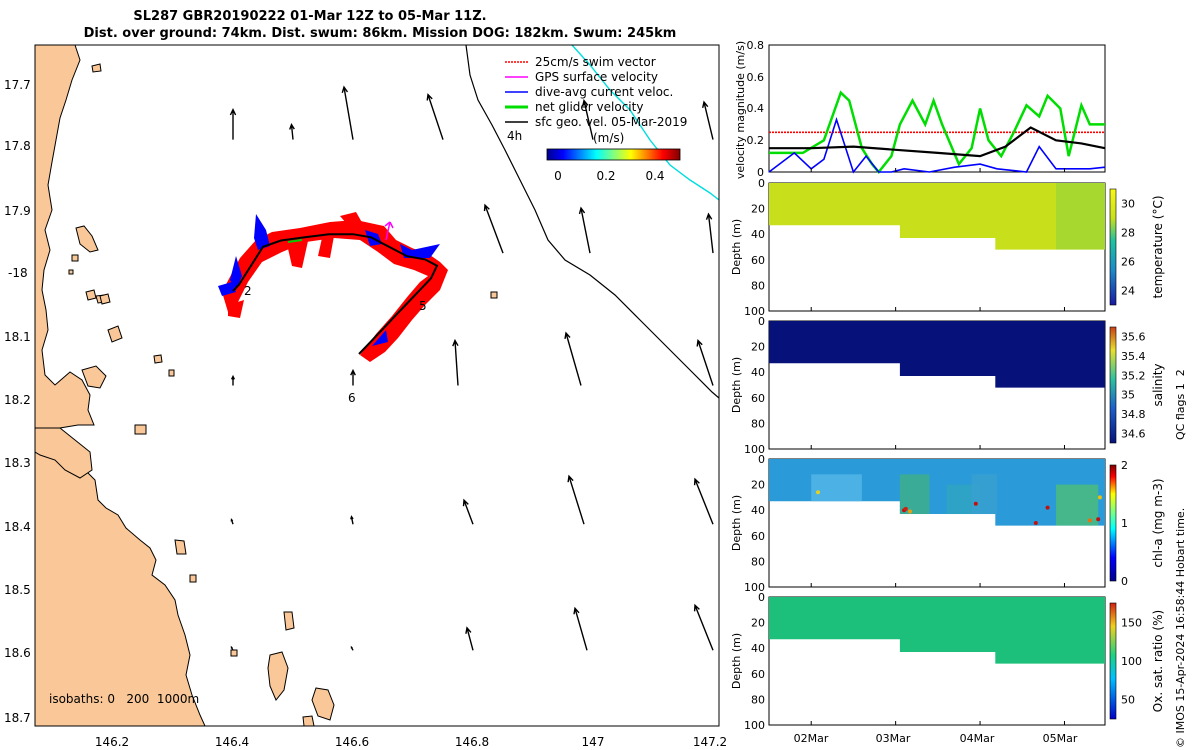  I want to click on chla-y-tick: 40, so click(758, 510).